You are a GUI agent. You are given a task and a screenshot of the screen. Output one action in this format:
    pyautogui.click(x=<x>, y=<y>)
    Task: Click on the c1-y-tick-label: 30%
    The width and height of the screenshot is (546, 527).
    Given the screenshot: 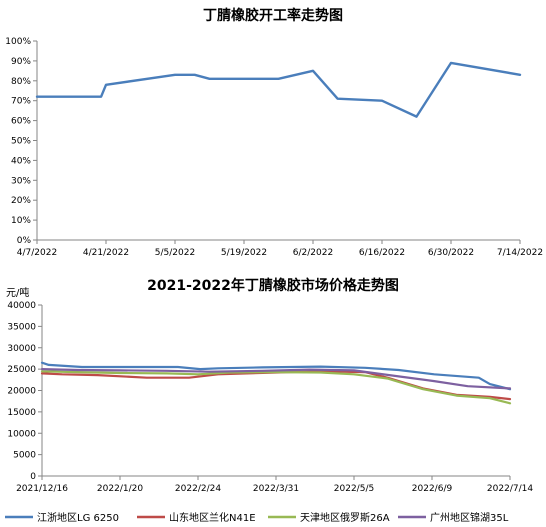 What is the action you would take?
    pyautogui.click(x=21, y=181)
    